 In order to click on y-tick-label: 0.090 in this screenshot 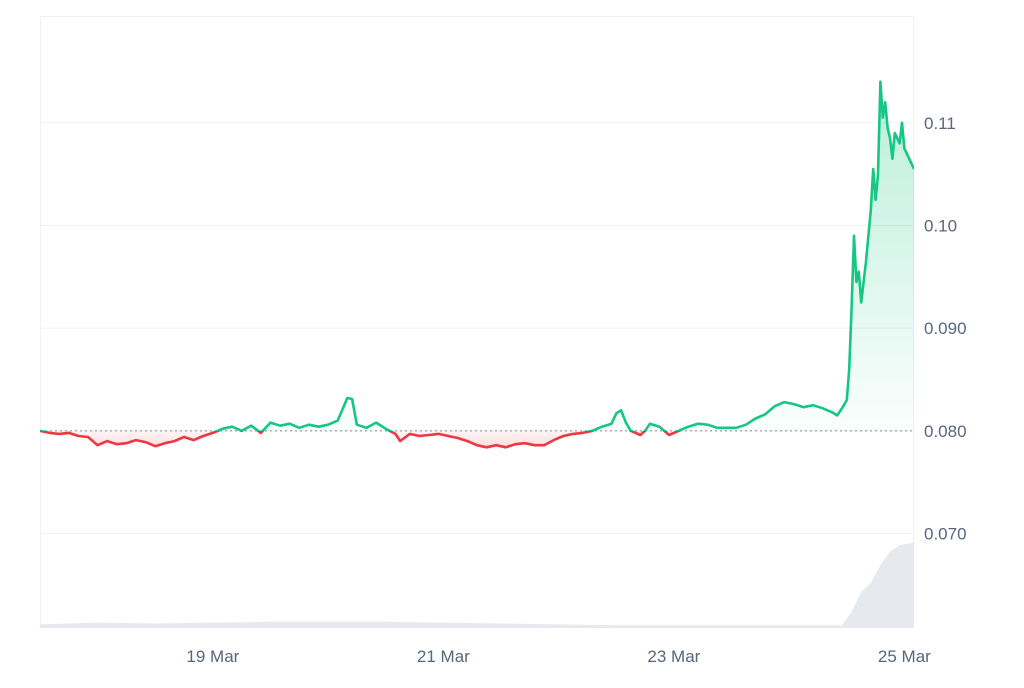, I will do `click(945, 328)`.